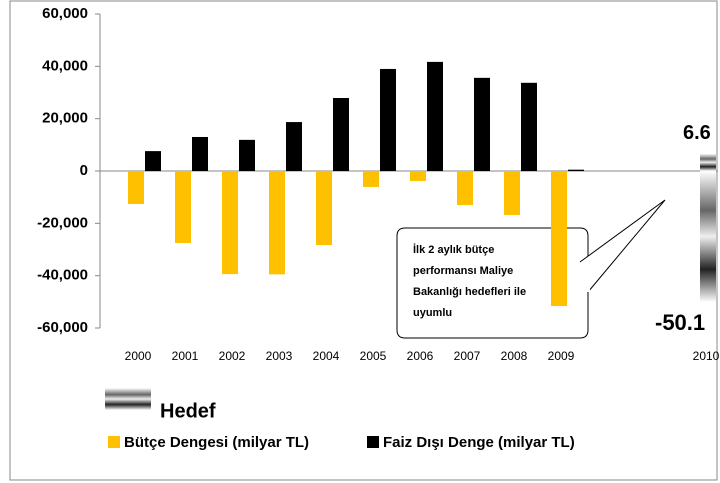 This screenshot has height=483, width=720. Describe the element at coordinates (62, 275) in the screenshot. I see `y-tick-label: -40,000` at that location.